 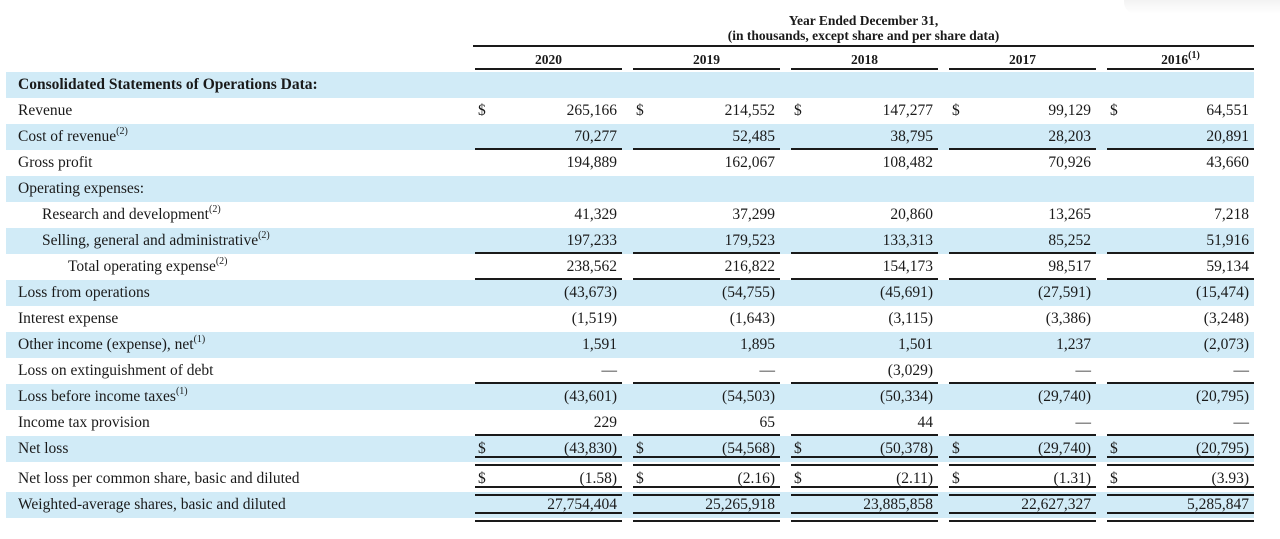 I want to click on cell-value: (2,073), so click(x=1226, y=344).